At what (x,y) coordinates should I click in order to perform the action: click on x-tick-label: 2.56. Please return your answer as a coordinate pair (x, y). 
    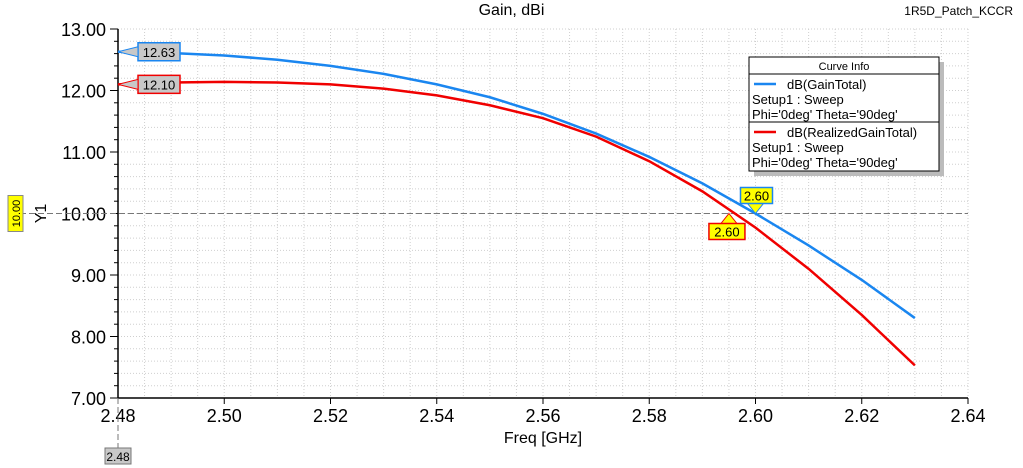
    Looking at the image, I should click on (542, 416).